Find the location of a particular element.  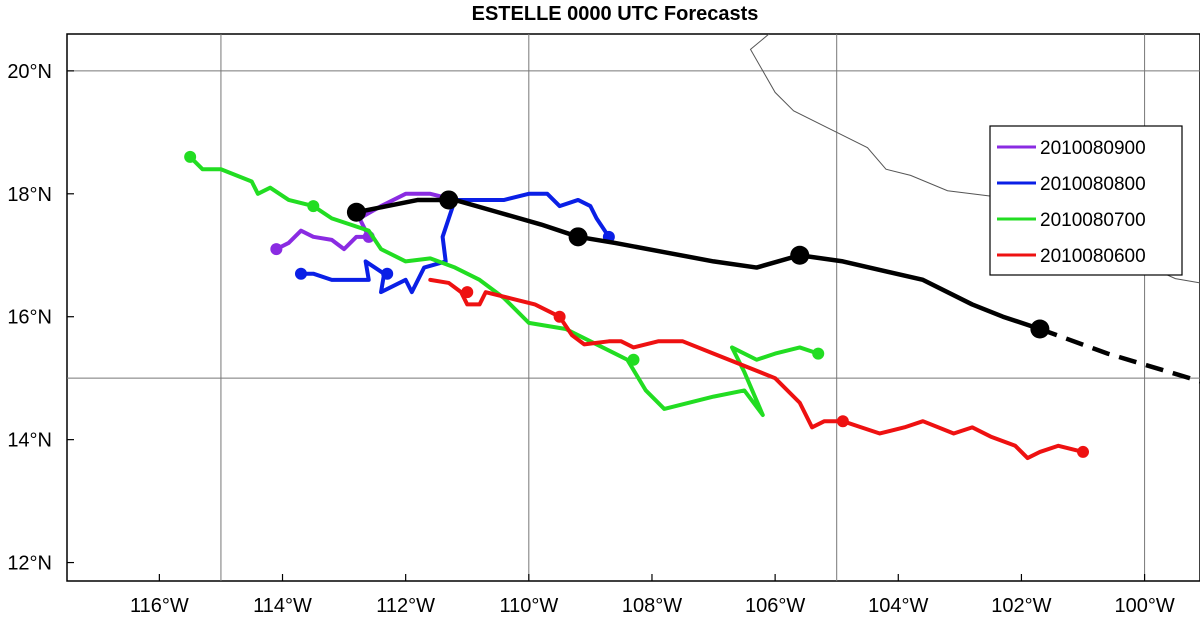

series-2010080900-line is located at coordinates (365, 221).